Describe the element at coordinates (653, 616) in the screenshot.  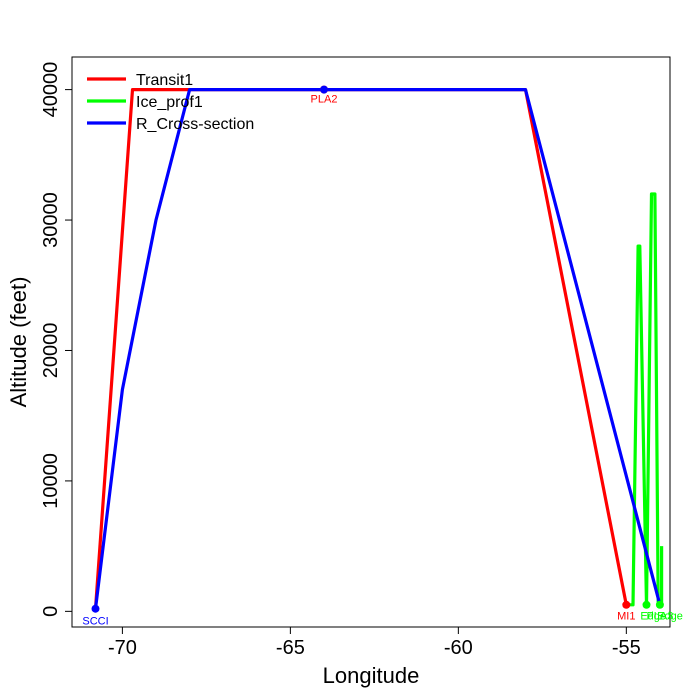
I see `point-label-edge-4: Edge` at that location.